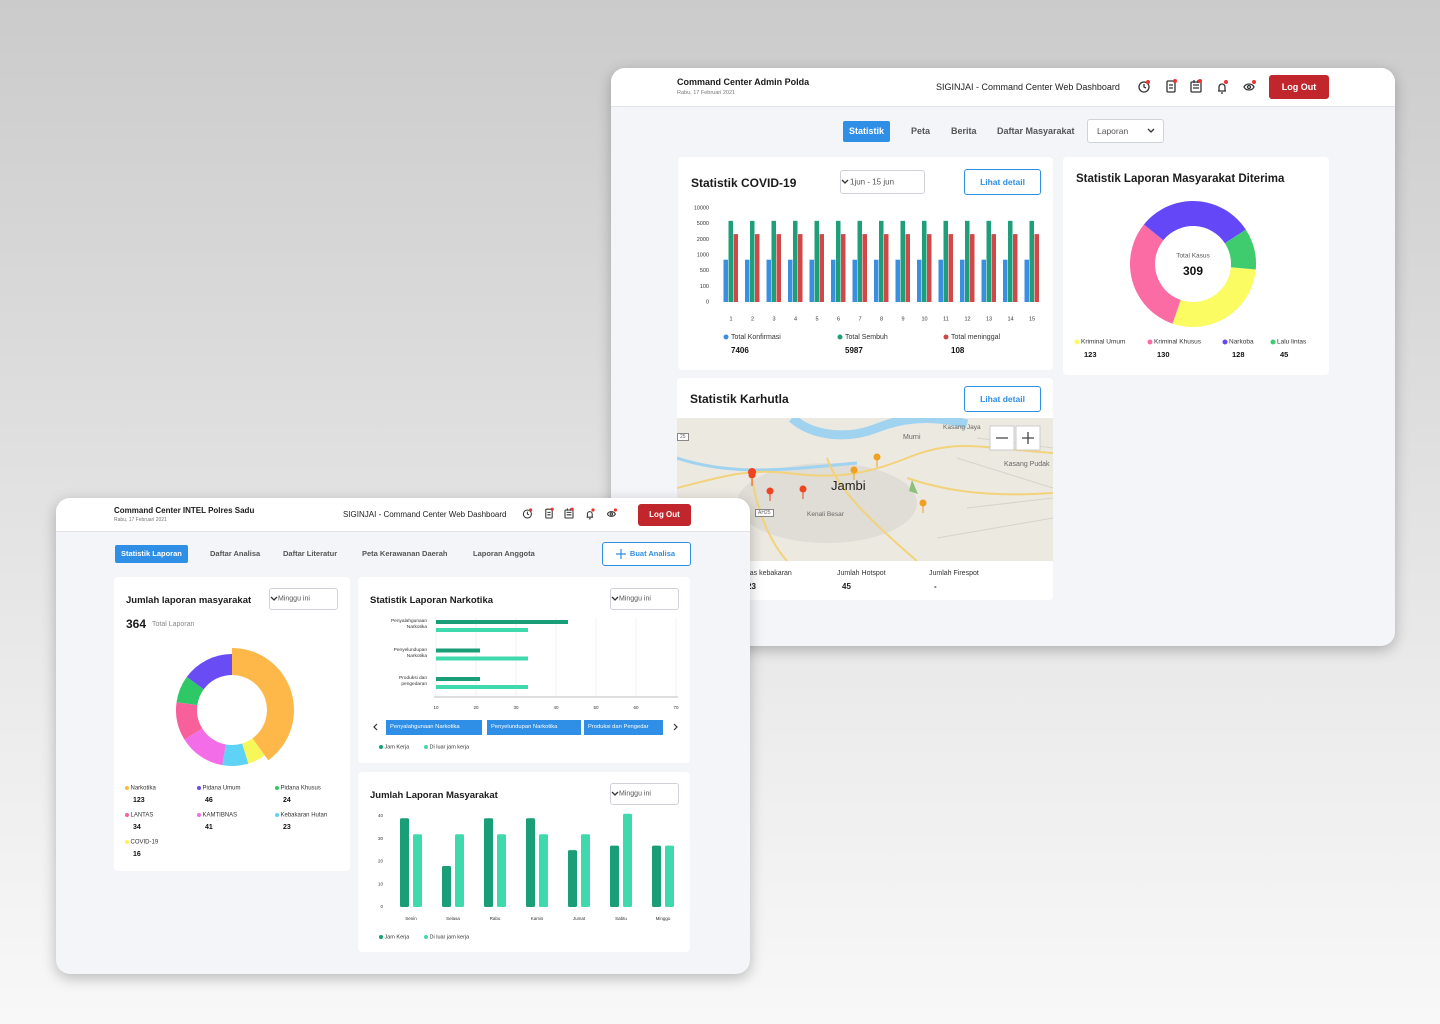 The height and width of the screenshot is (1024, 1440). What do you see at coordinates (646, 554) in the screenshot?
I see `create-analysis-button: Buat Analisa` at bounding box center [646, 554].